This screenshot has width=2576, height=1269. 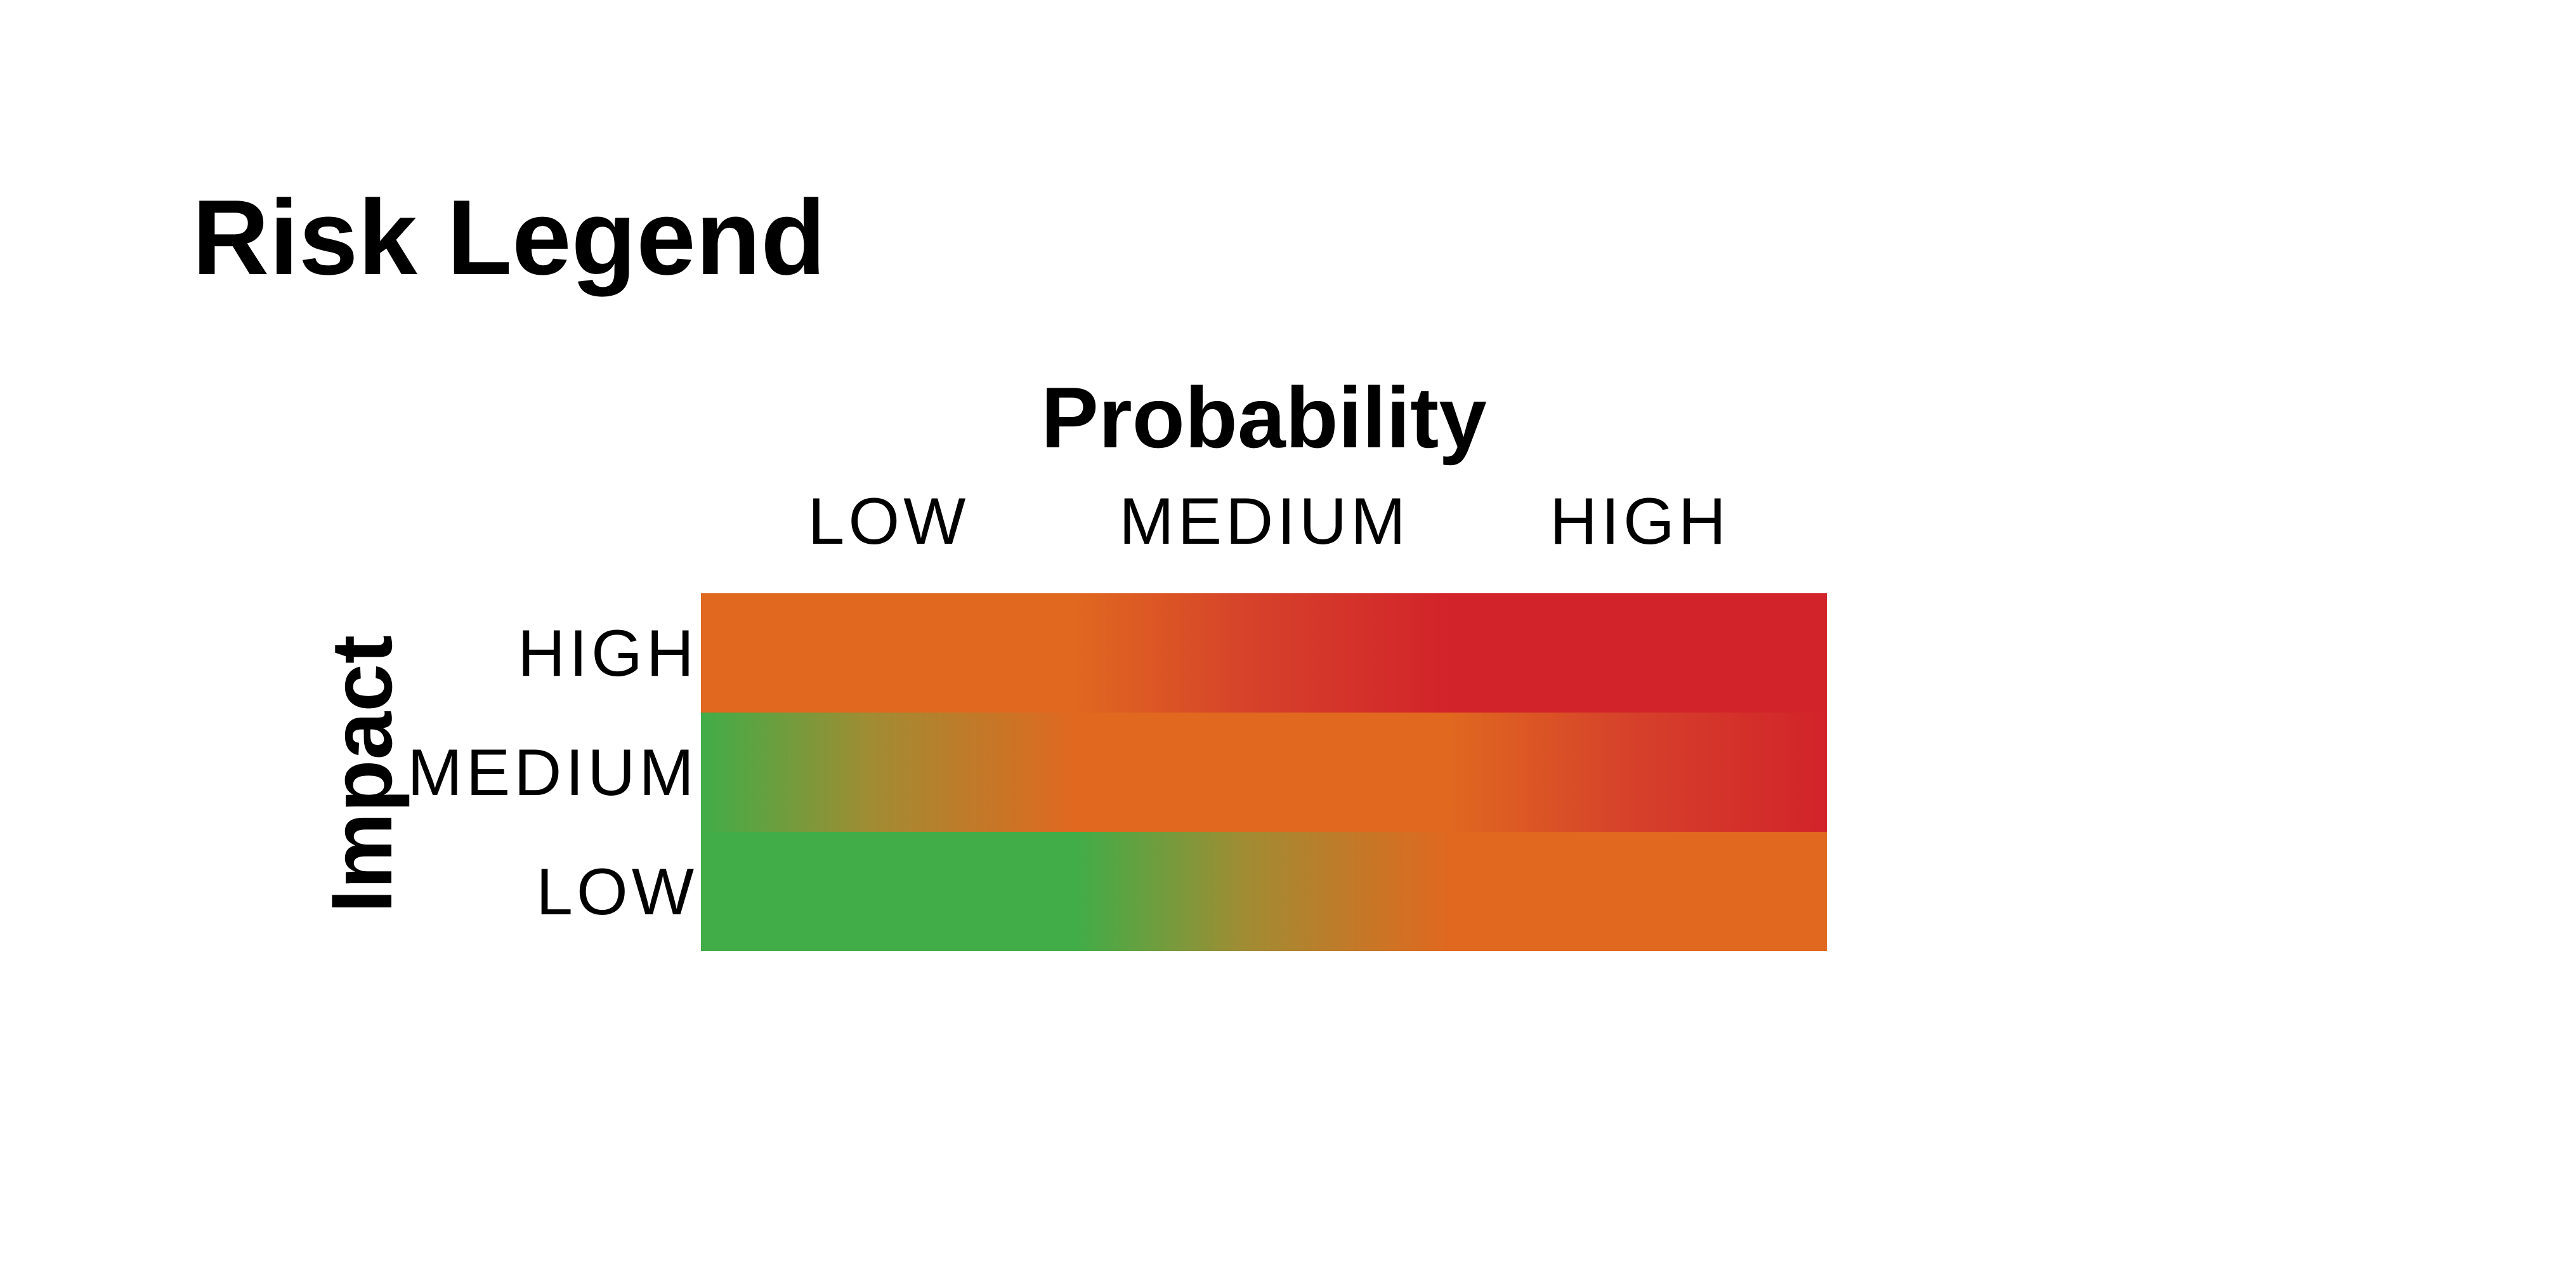 I want to click on cell-high-impact-medium-probability, so click(x=1262, y=653).